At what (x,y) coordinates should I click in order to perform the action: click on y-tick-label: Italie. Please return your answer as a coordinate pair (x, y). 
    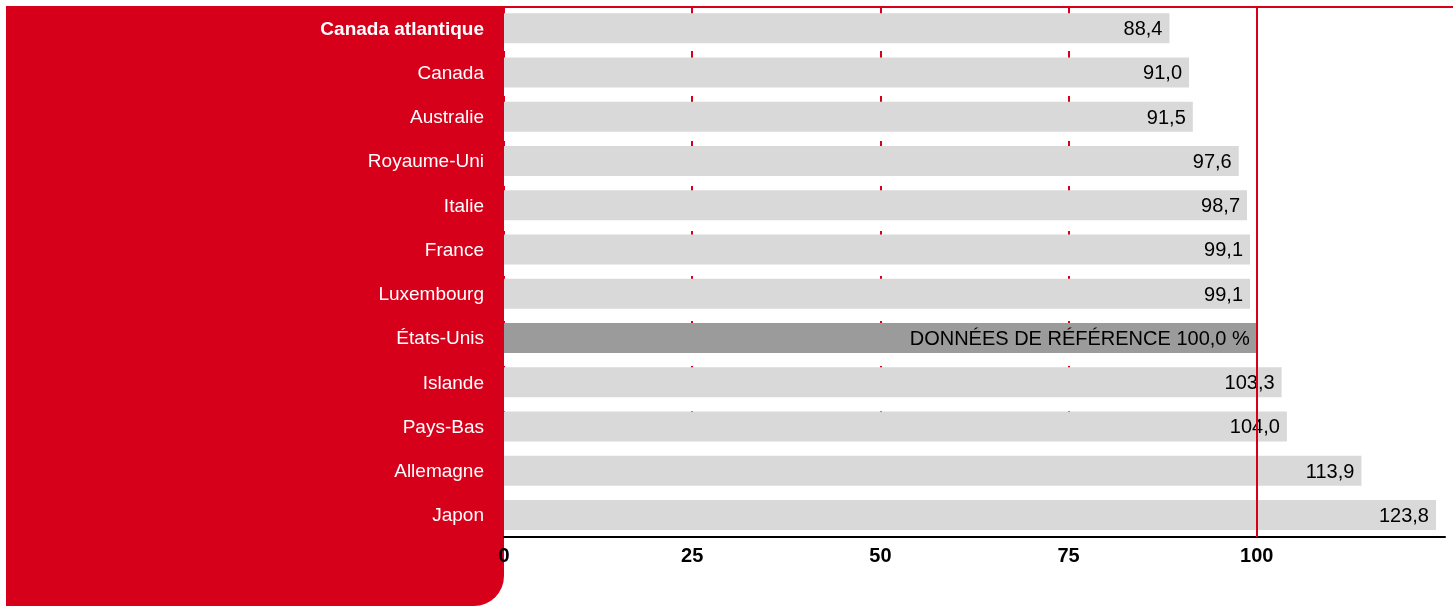
    Looking at the image, I should click on (463, 205).